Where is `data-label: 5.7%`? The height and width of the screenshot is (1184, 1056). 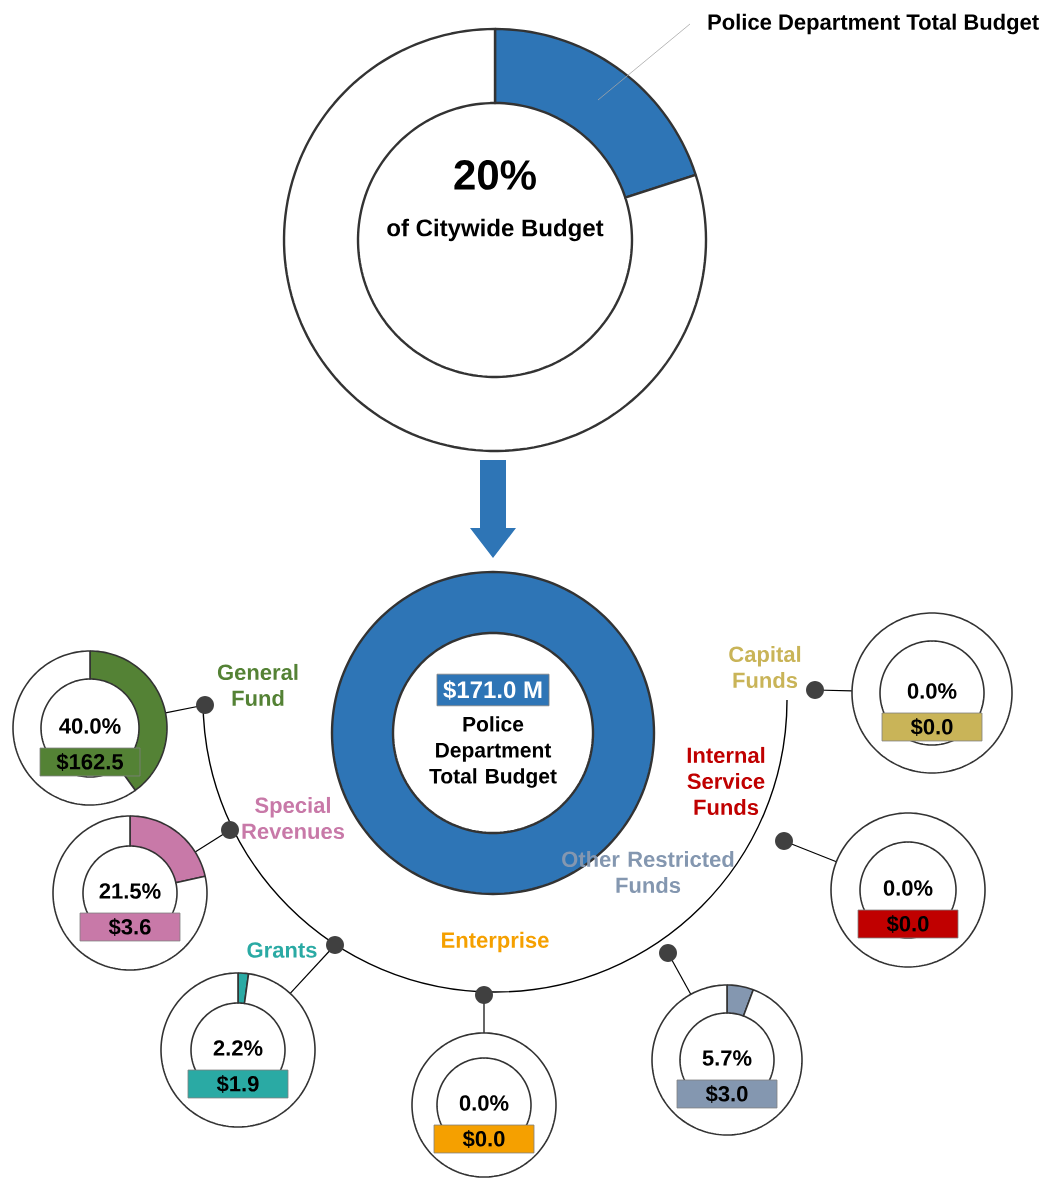 data-label: 5.7% is located at coordinates (727, 1058).